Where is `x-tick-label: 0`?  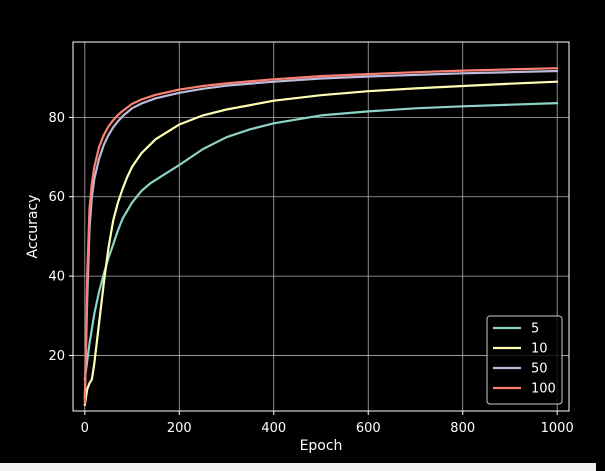 x-tick-label: 0 is located at coordinates (85, 428).